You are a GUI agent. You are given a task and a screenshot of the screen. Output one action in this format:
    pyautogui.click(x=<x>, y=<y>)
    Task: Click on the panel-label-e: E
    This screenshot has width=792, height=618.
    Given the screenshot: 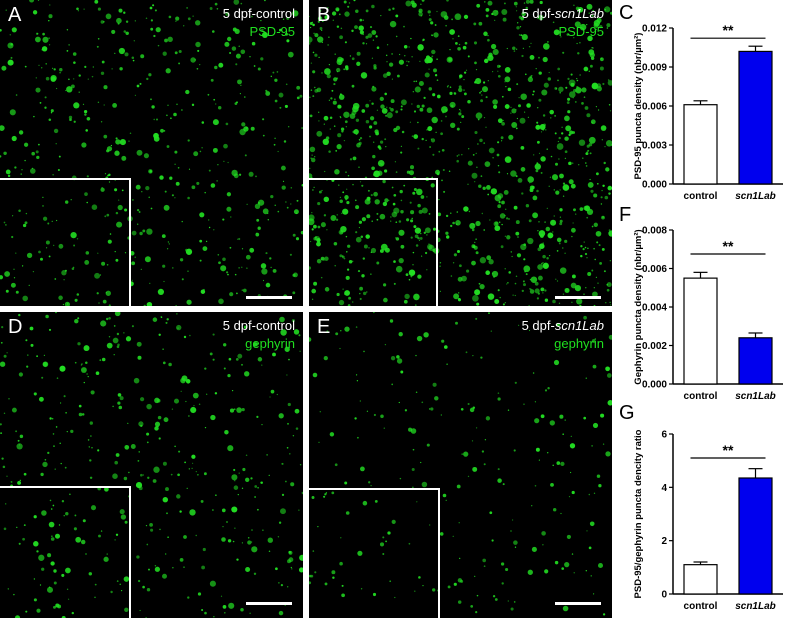 What is the action you would take?
    pyautogui.click(x=324, y=327)
    